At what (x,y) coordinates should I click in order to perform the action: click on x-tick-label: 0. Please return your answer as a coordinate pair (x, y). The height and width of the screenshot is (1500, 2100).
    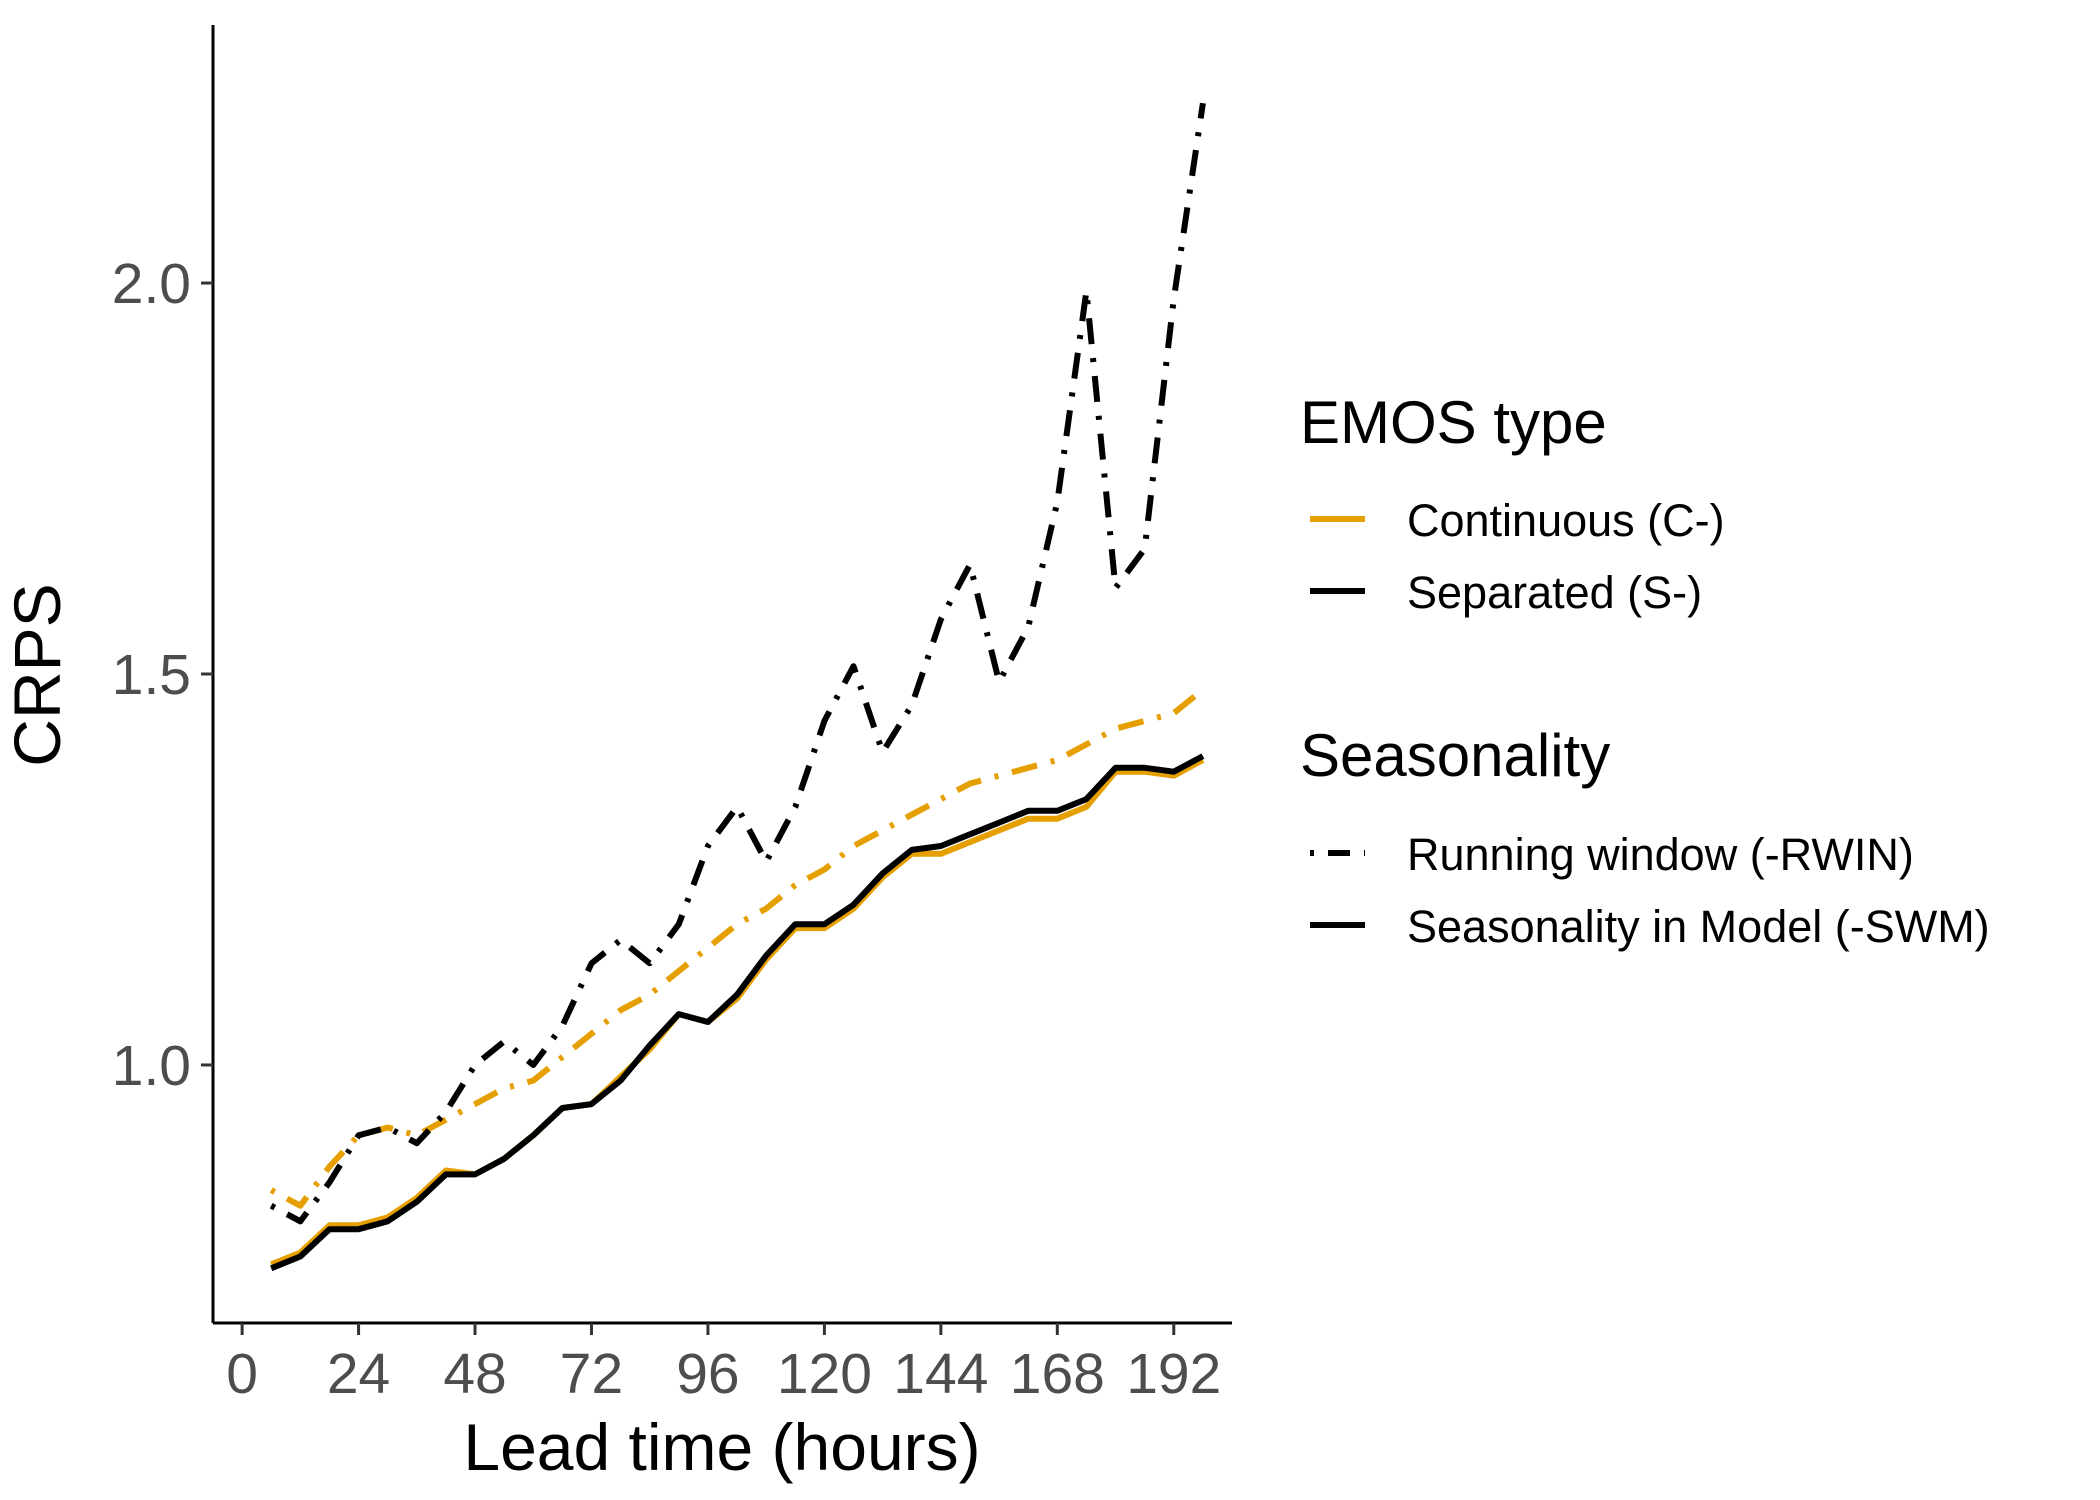
    Looking at the image, I should click on (242, 1374).